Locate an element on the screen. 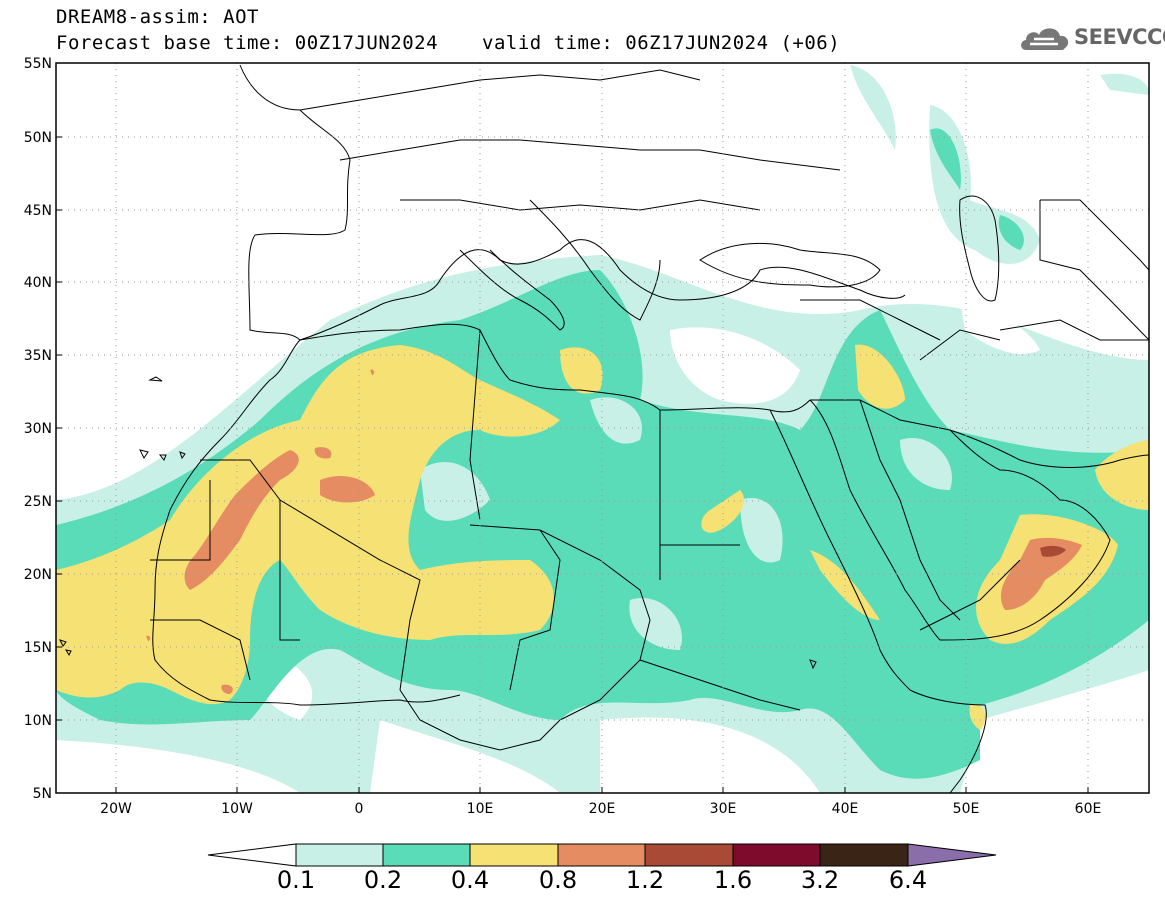 Image resolution: width=1165 pixels, height=905 pixels. lon-label: 50E is located at coordinates (966, 809).